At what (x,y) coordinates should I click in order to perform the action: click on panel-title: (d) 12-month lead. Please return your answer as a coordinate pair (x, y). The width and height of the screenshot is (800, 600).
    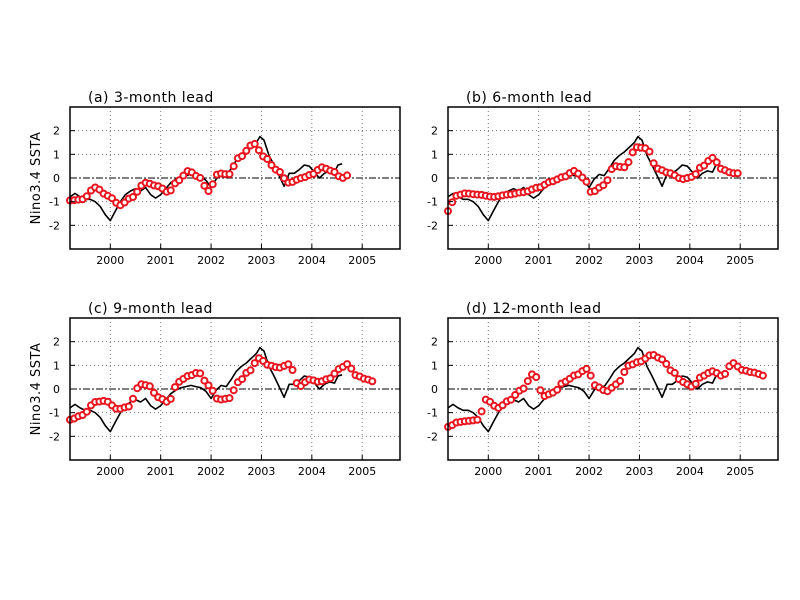
    Looking at the image, I should click on (533, 309).